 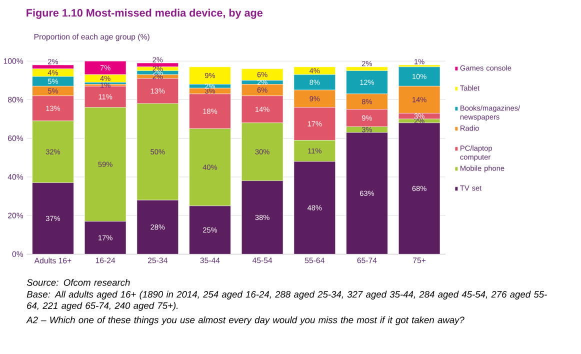 What do you see at coordinates (144, 14) in the screenshot?
I see `chart-title: Figure 1.10 Most-missed media device, by age` at bounding box center [144, 14].